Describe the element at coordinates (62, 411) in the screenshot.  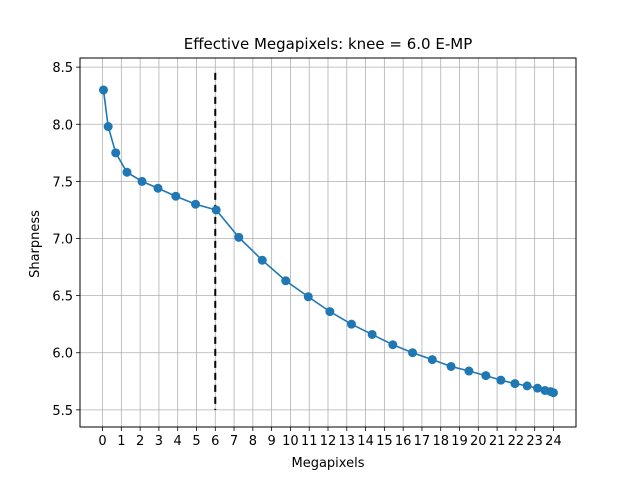
I see `y-tick-label: 5.5` at that location.